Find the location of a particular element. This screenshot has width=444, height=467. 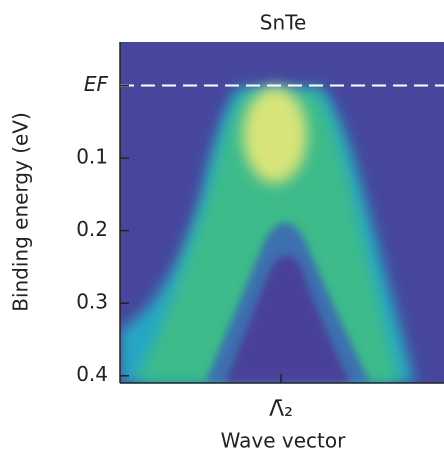

chart-title: SnTe is located at coordinates (283, 23).